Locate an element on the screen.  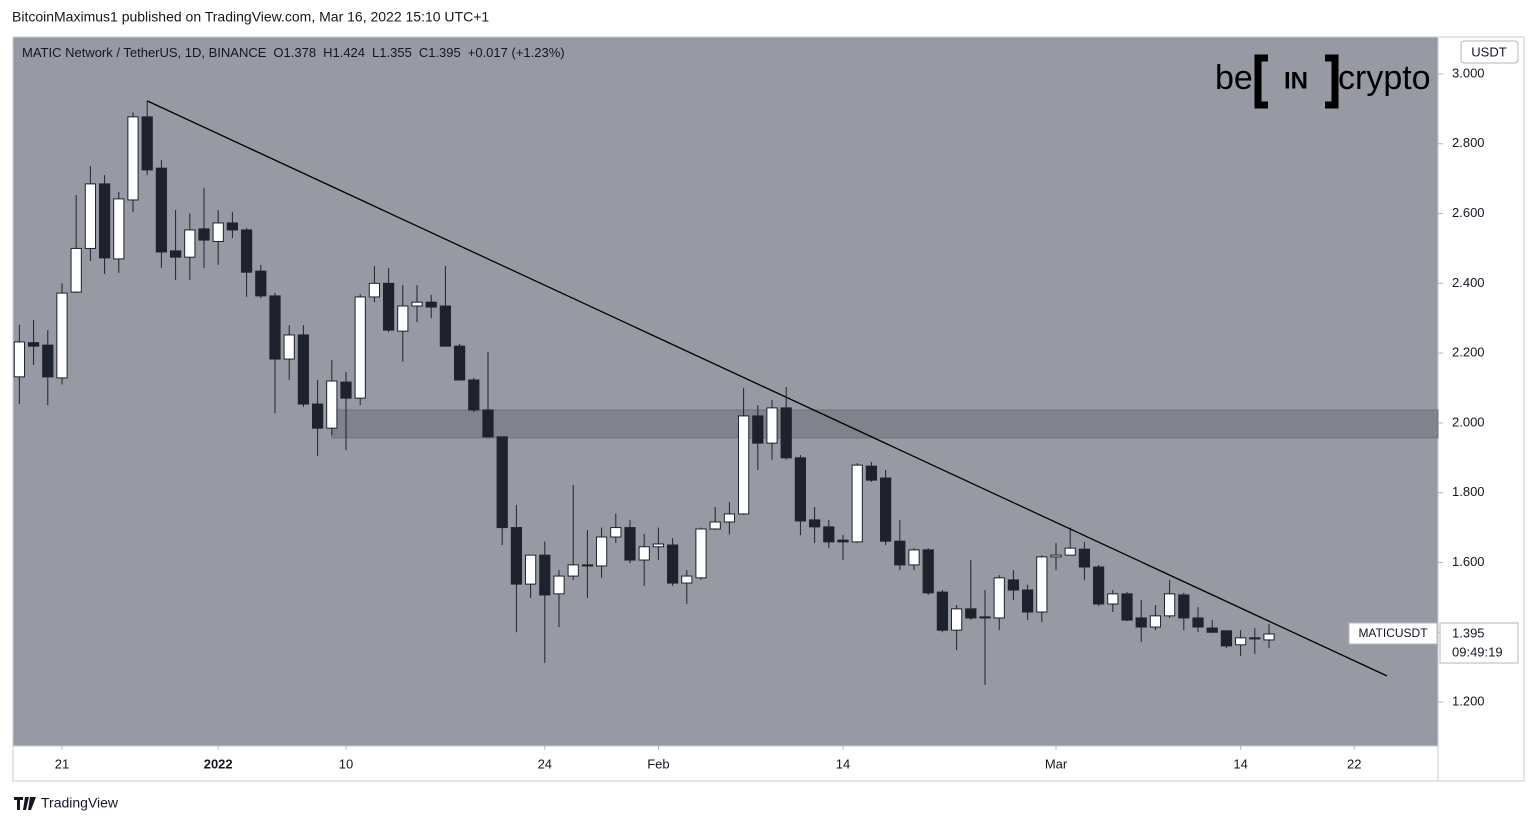
x-tick-label: 24 is located at coordinates (545, 763).